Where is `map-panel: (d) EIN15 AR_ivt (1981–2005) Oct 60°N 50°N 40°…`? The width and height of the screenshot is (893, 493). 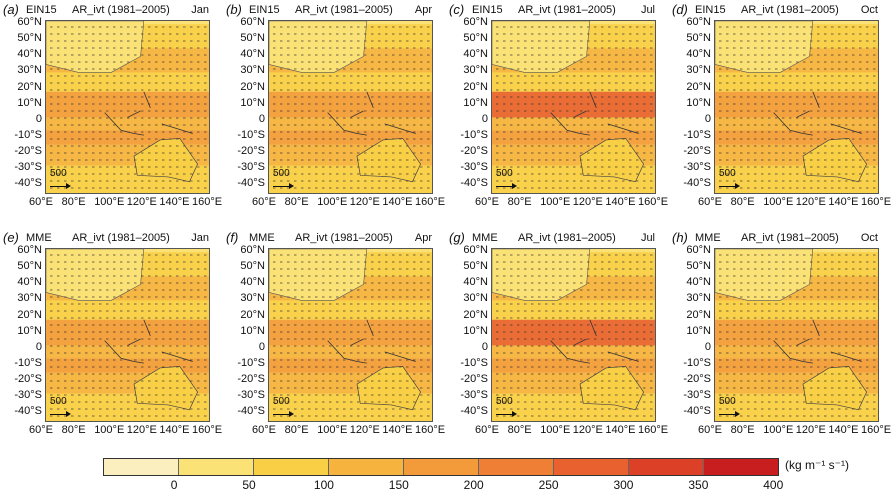
map-panel: (d) EIN15 AR_ivt (1981–2005) Oct 60°N 50°N 40°… is located at coordinates (780, 113).